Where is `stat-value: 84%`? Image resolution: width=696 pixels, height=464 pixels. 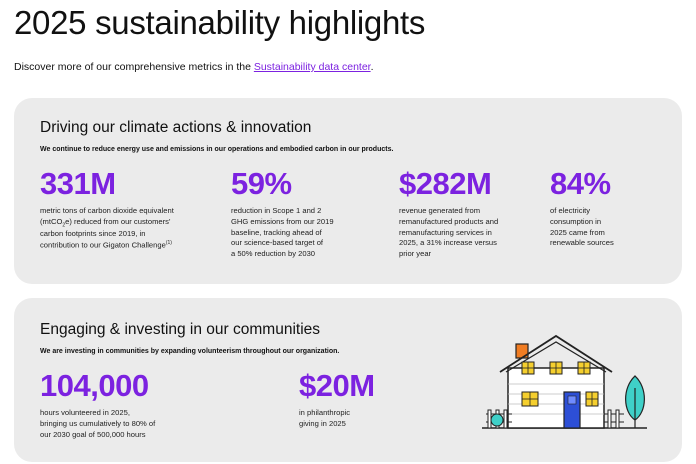
stat-value: 84% is located at coordinates (580, 183).